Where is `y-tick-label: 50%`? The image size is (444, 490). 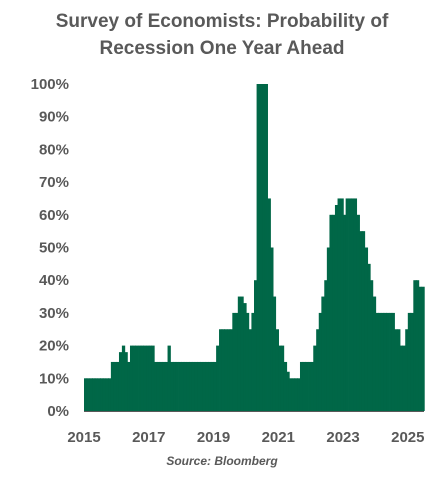
y-tick-label: 50% is located at coordinates (54, 248).